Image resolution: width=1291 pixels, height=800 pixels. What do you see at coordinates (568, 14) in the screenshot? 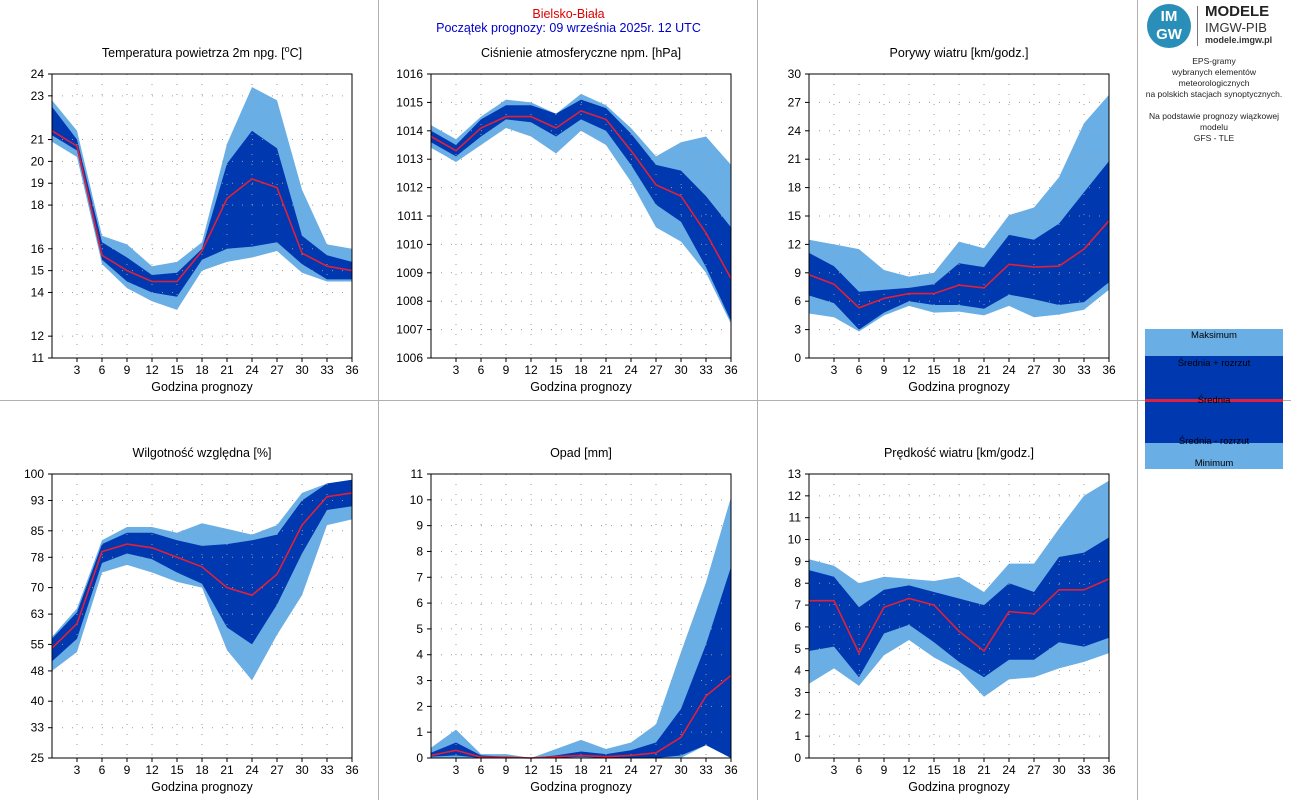
I see `station-name: Bielsko-Biała` at bounding box center [568, 14].